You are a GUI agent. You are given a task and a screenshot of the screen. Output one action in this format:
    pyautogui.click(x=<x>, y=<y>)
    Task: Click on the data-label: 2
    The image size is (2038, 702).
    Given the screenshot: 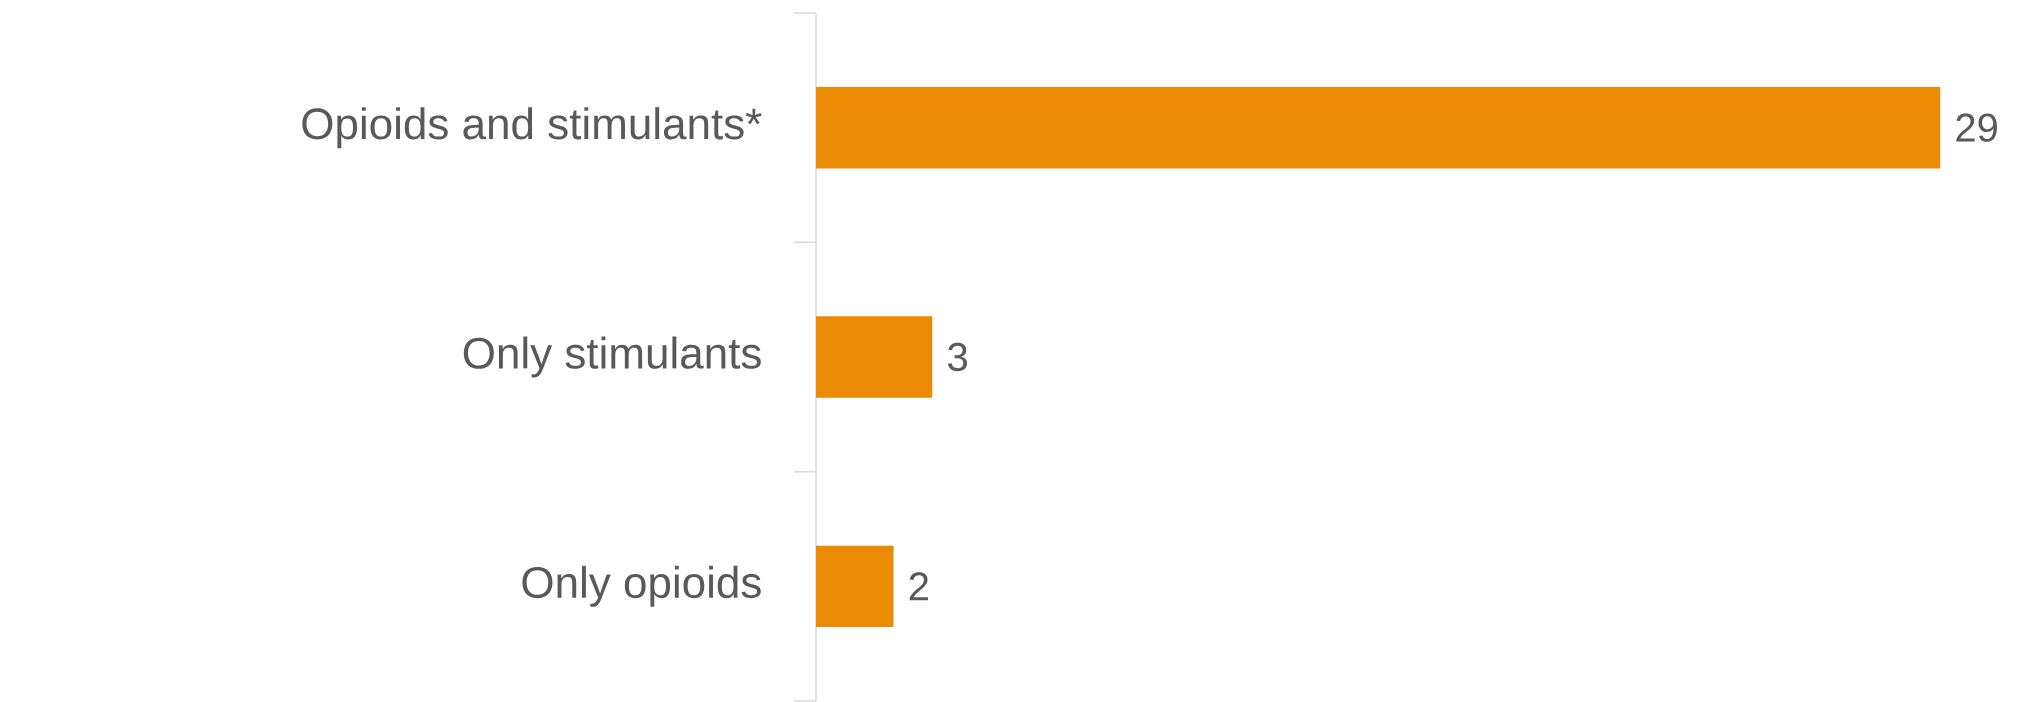 What is the action you would take?
    pyautogui.click(x=918, y=586)
    